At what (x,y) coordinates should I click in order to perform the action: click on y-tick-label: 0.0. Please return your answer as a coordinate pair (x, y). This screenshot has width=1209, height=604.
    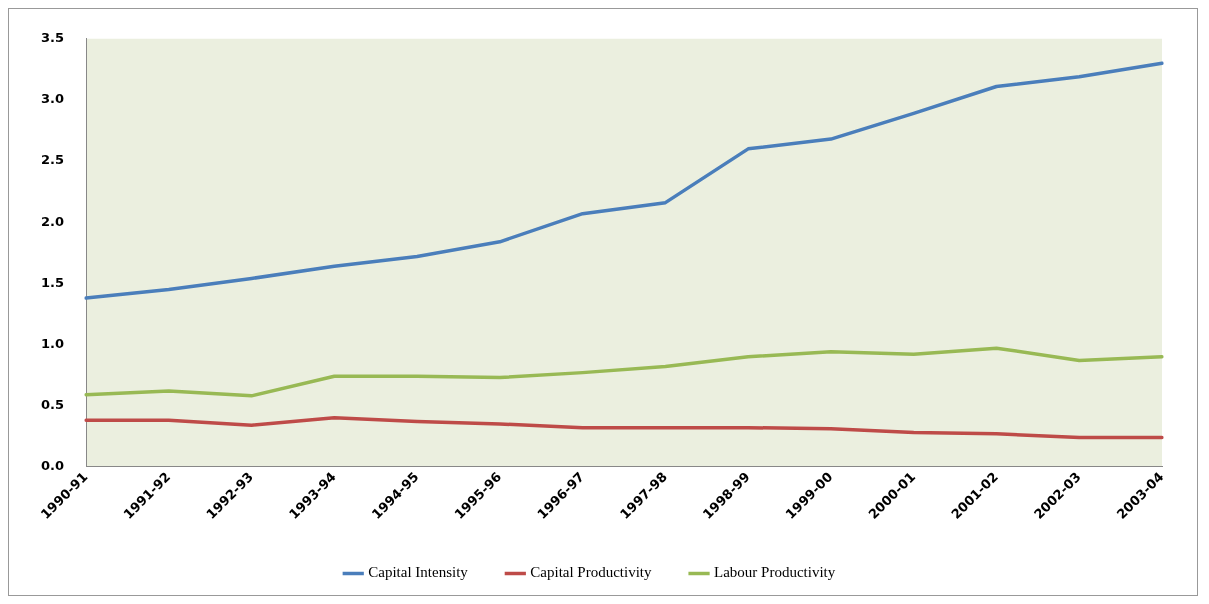
    Looking at the image, I should click on (53, 466).